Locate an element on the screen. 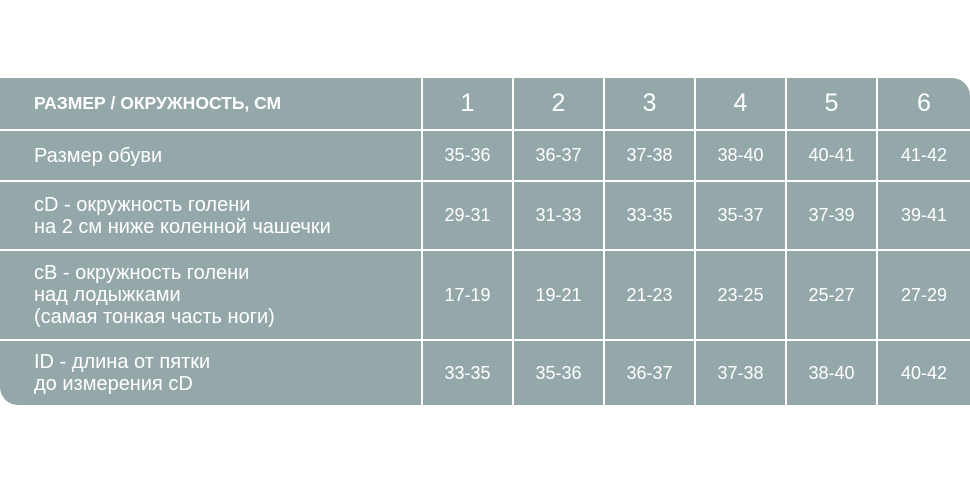 The image size is (970, 485). header-size: 3 is located at coordinates (649, 103).